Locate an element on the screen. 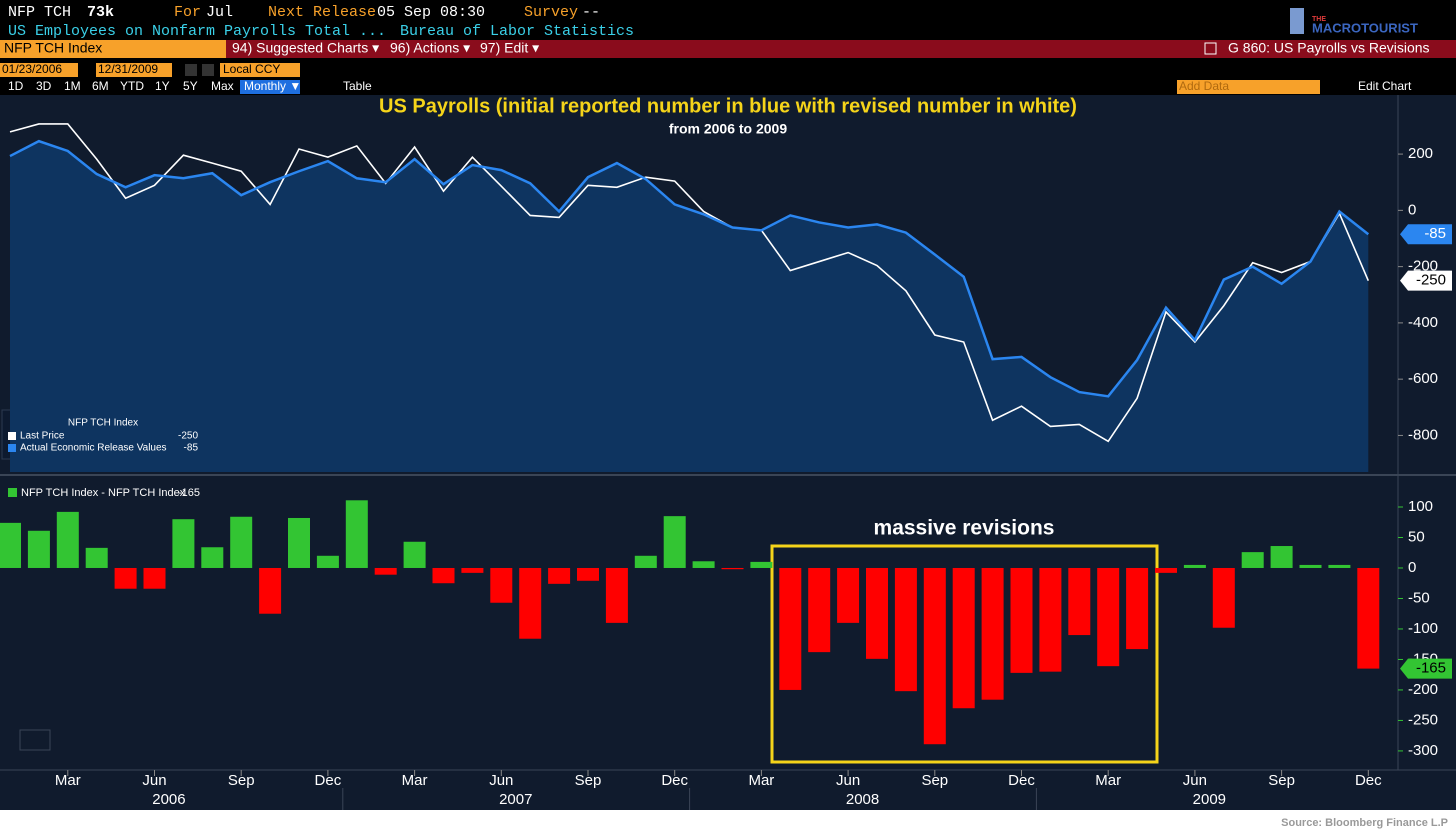  year-label: 2008 is located at coordinates (862, 799).